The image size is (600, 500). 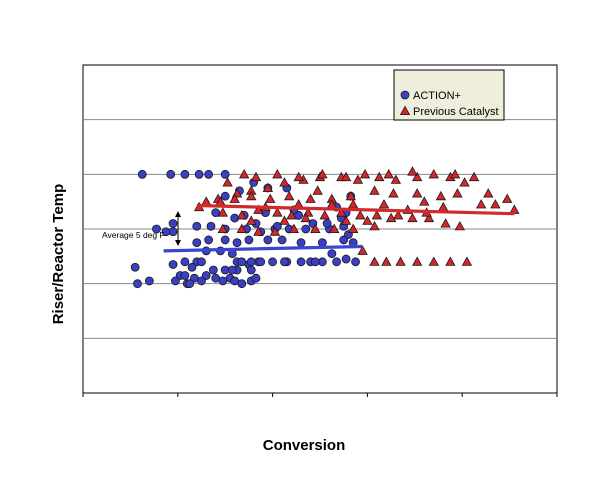 What do you see at coordinates (456, 112) in the screenshot?
I see `legend-label-previous: Previous Catalyst` at bounding box center [456, 112].